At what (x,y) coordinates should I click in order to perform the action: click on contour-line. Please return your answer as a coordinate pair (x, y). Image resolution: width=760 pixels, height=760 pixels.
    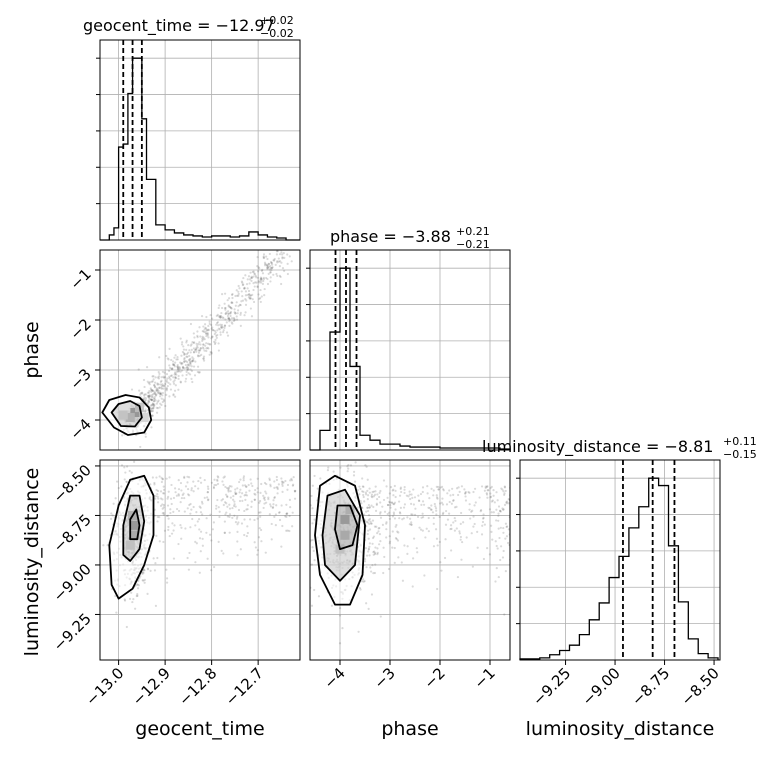
    Looking at the image, I should click on (340, 540).